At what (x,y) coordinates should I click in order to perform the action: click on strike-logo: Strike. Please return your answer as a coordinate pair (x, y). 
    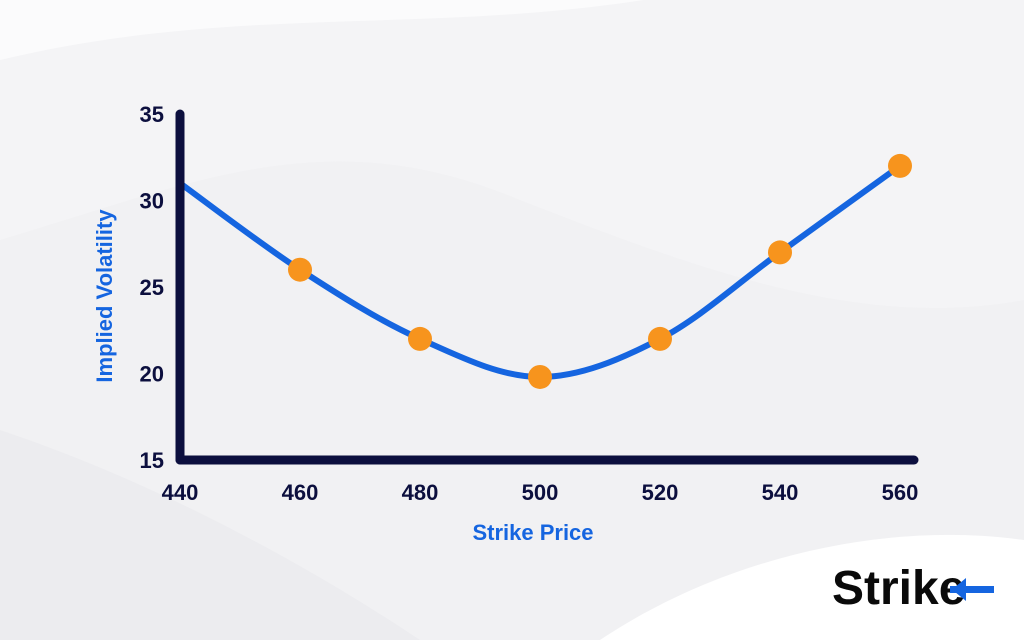
    Looking at the image, I should click on (913, 588).